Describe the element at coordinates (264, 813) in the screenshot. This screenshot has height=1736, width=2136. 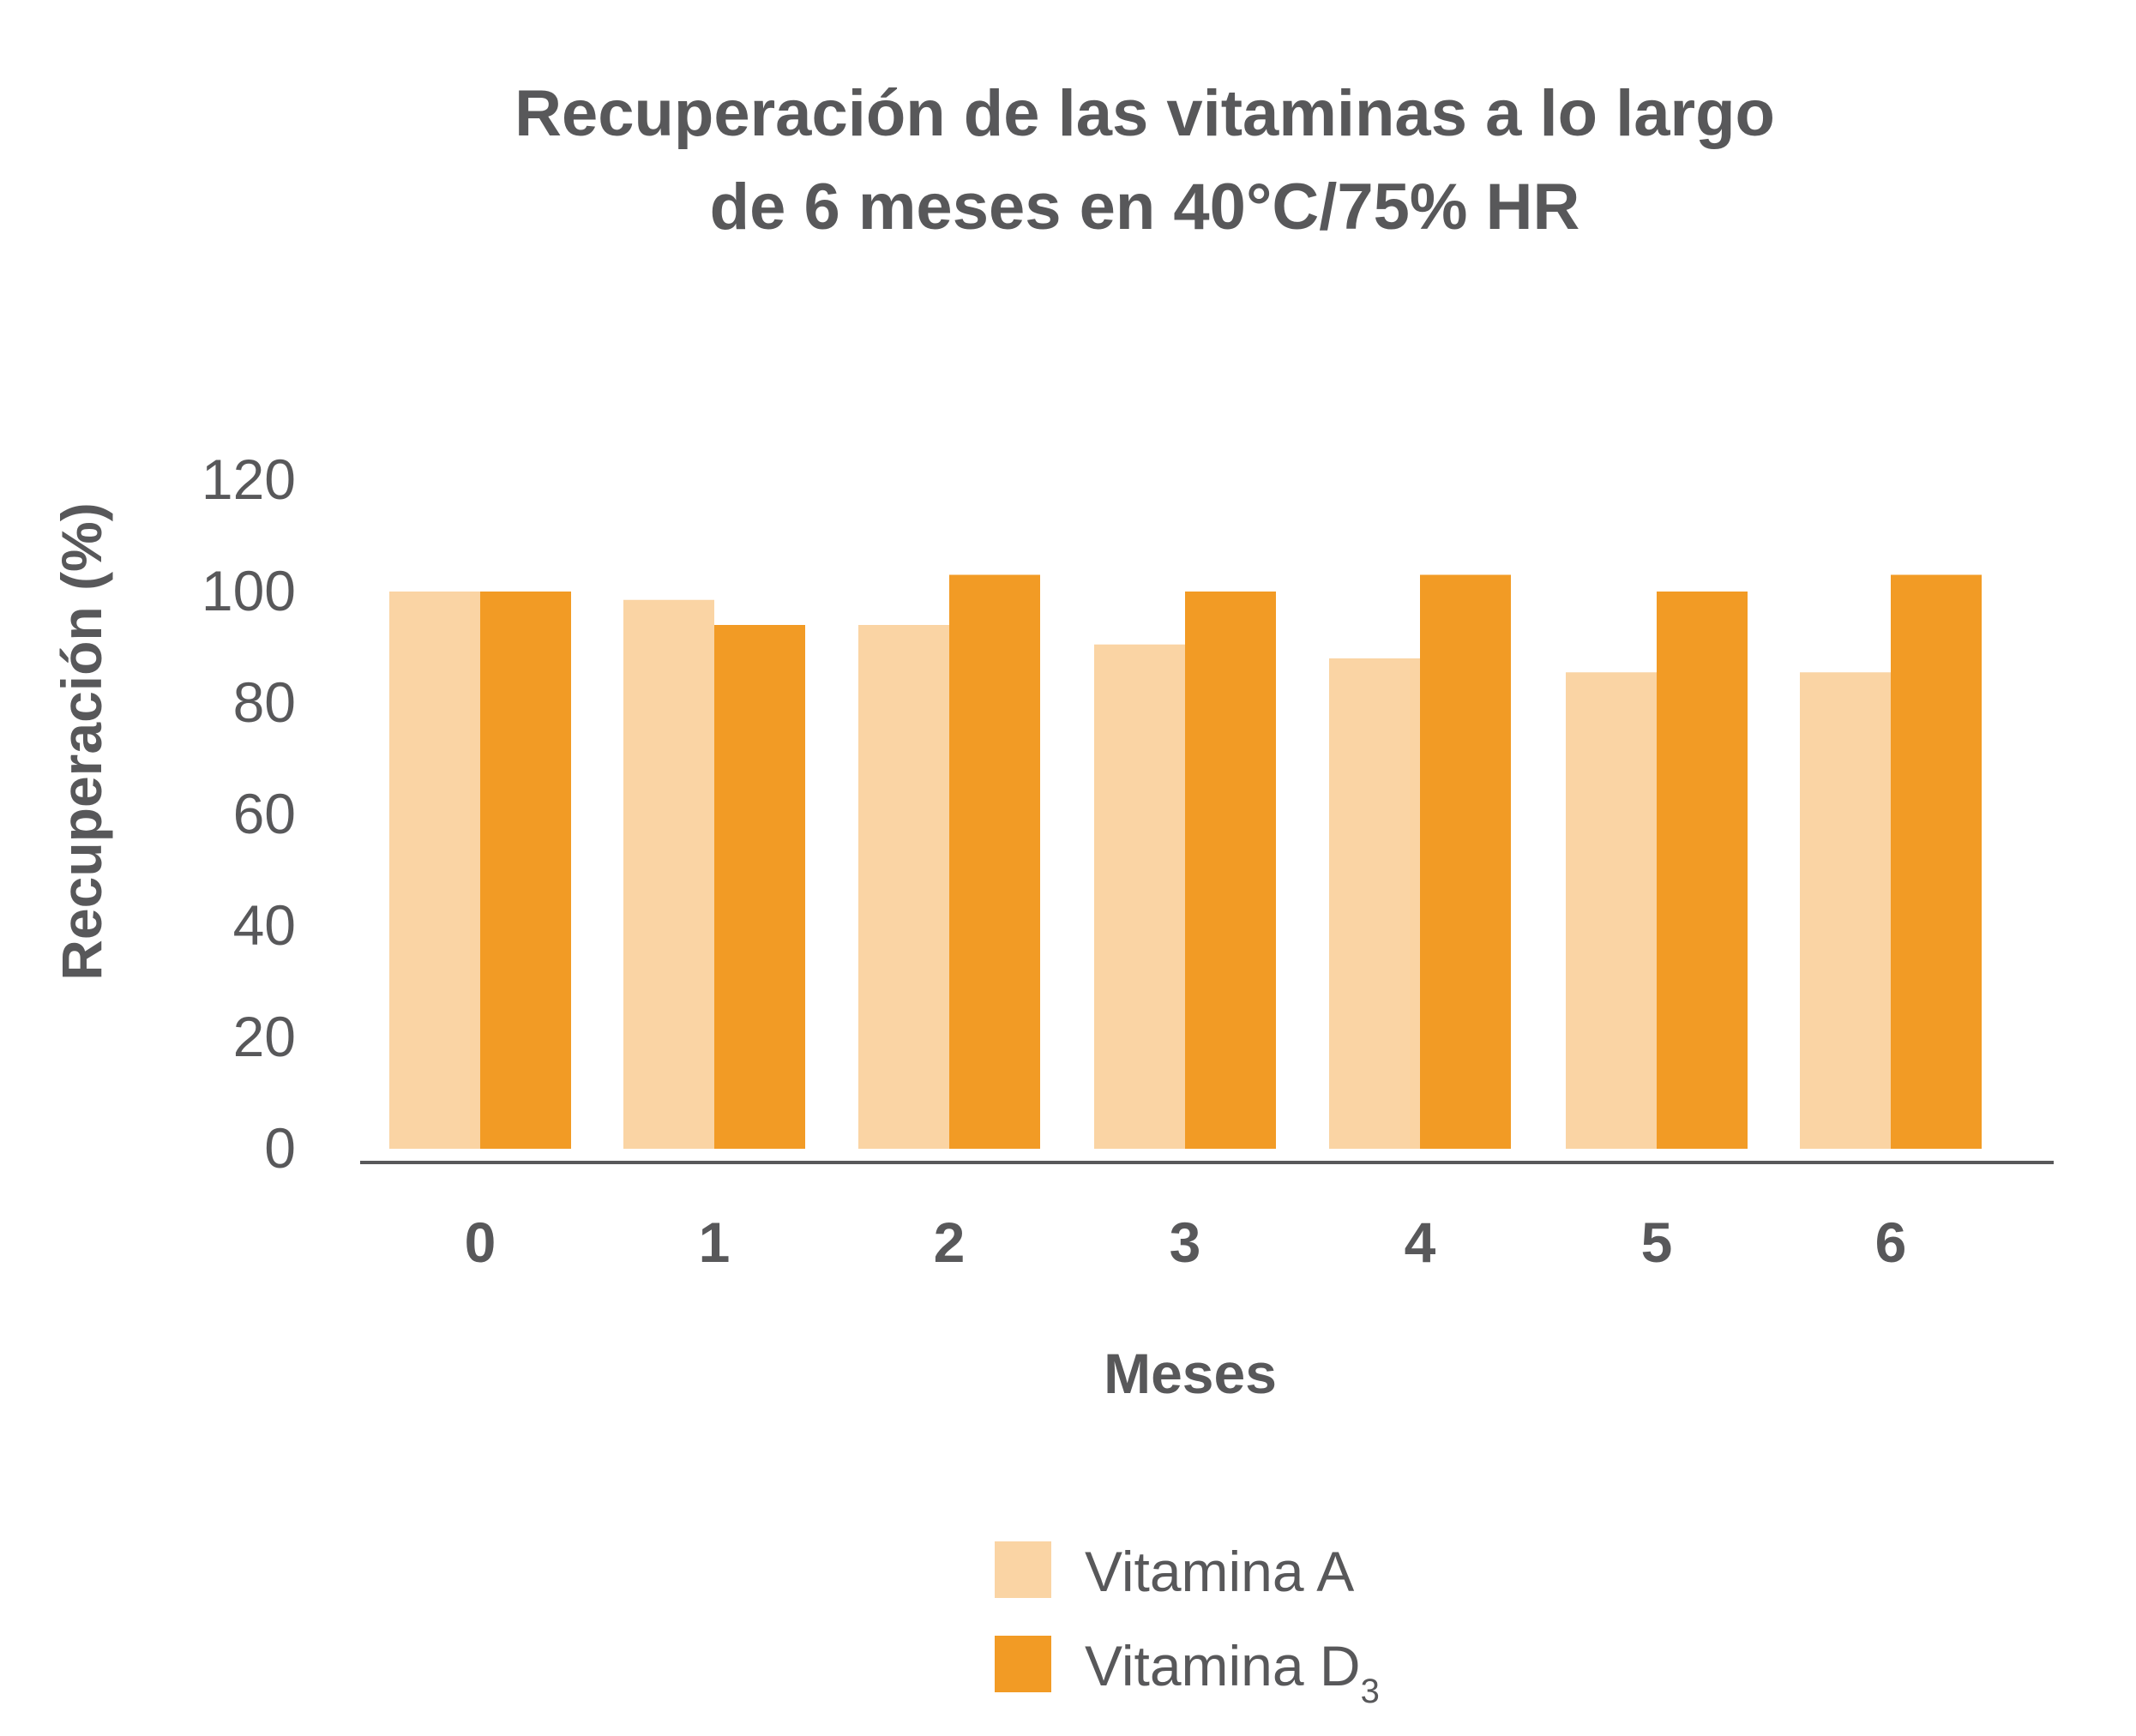
I see `y-tick-label: 60` at that location.